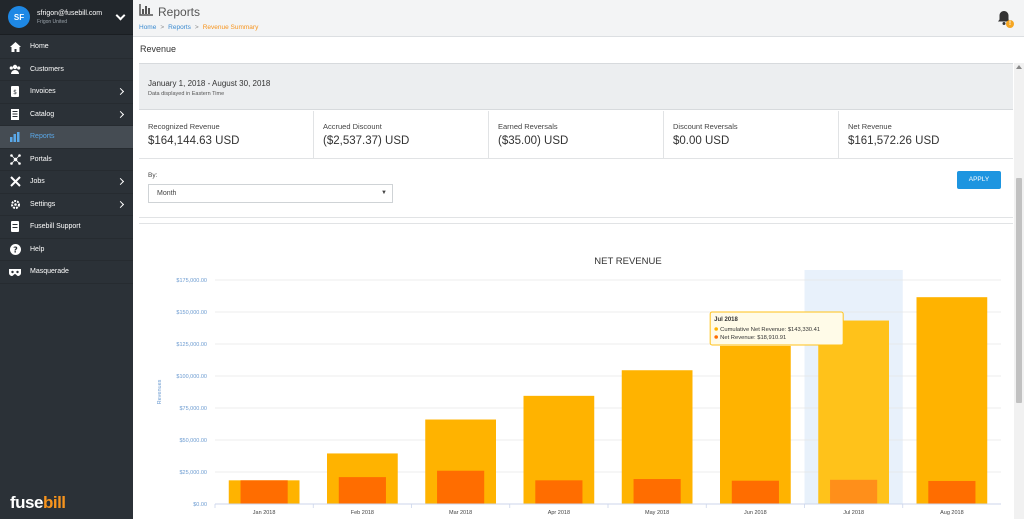  Describe the element at coordinates (19, 17) in the screenshot. I see `avatar: SF` at that location.